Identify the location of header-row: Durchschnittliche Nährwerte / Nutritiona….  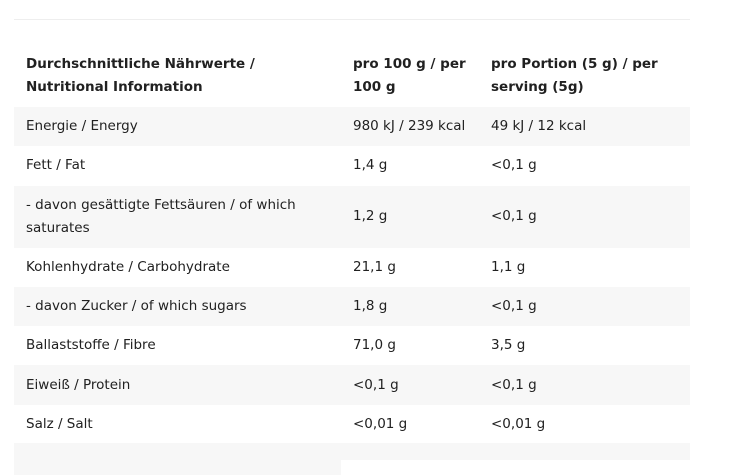
(352, 76).